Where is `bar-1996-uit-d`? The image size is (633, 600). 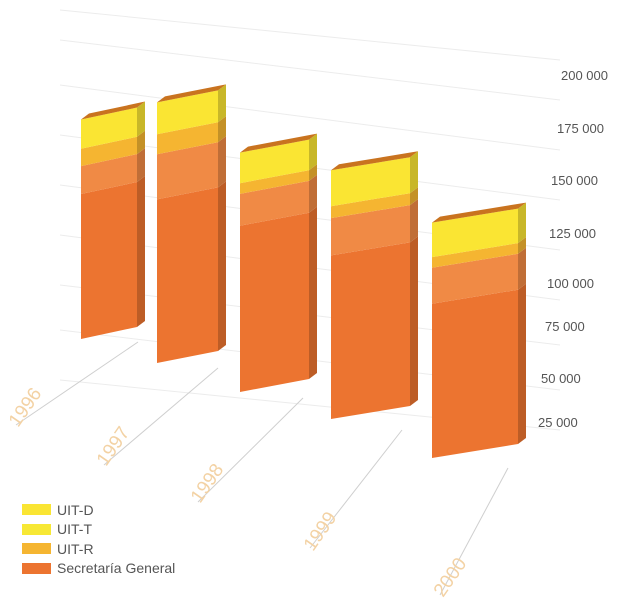
bar-1996-uit-d is located at coordinates (109, 128).